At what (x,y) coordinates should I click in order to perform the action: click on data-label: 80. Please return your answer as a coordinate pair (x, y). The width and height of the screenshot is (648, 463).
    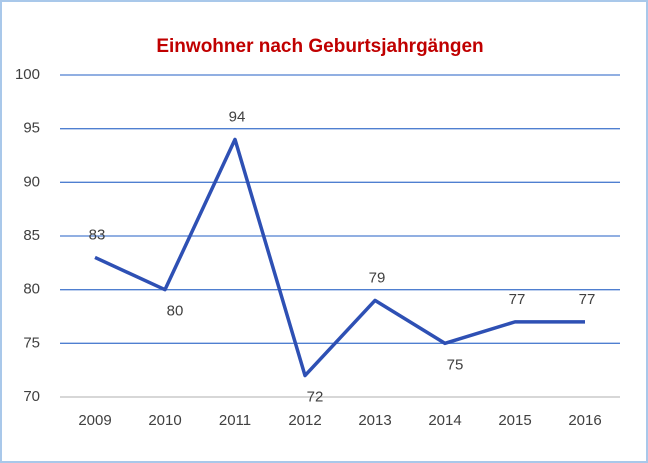
    Looking at the image, I should click on (175, 311).